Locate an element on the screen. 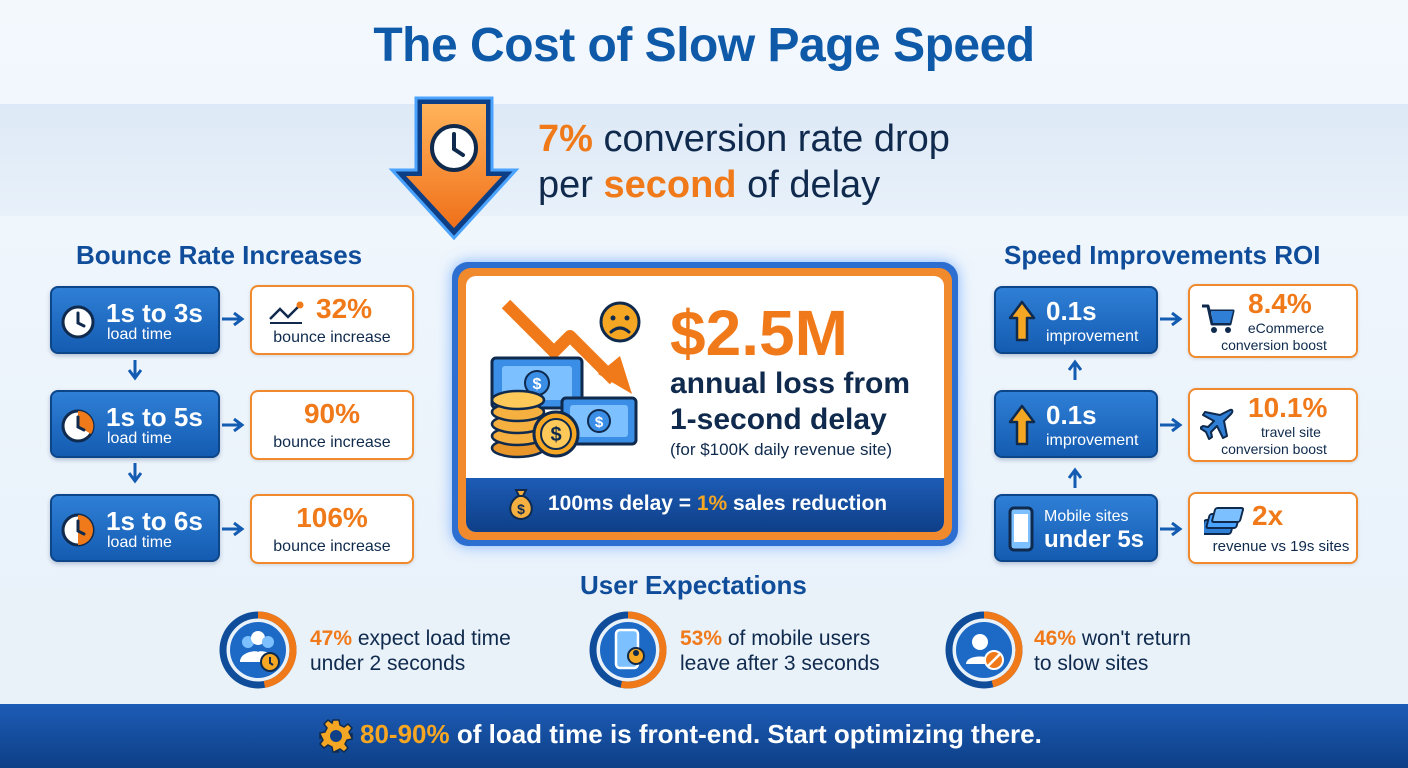  headline-line1: conversion rate drop is located at coordinates (771, 139).